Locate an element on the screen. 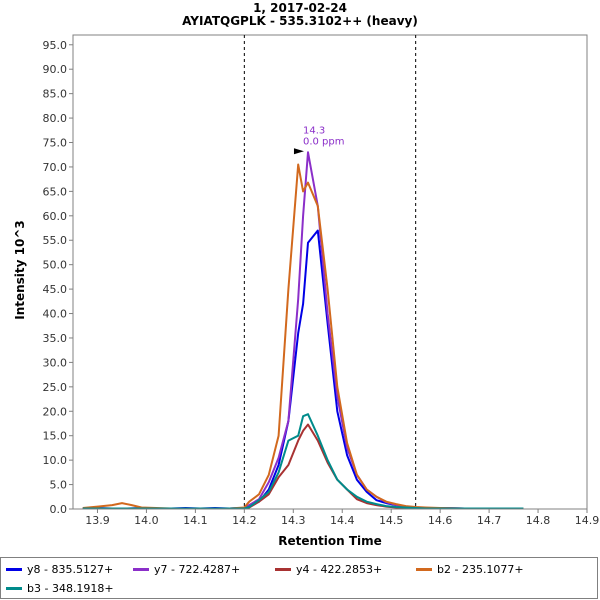 The width and height of the screenshot is (600, 600). x-tick-label-5: 14.4 is located at coordinates (342, 520).